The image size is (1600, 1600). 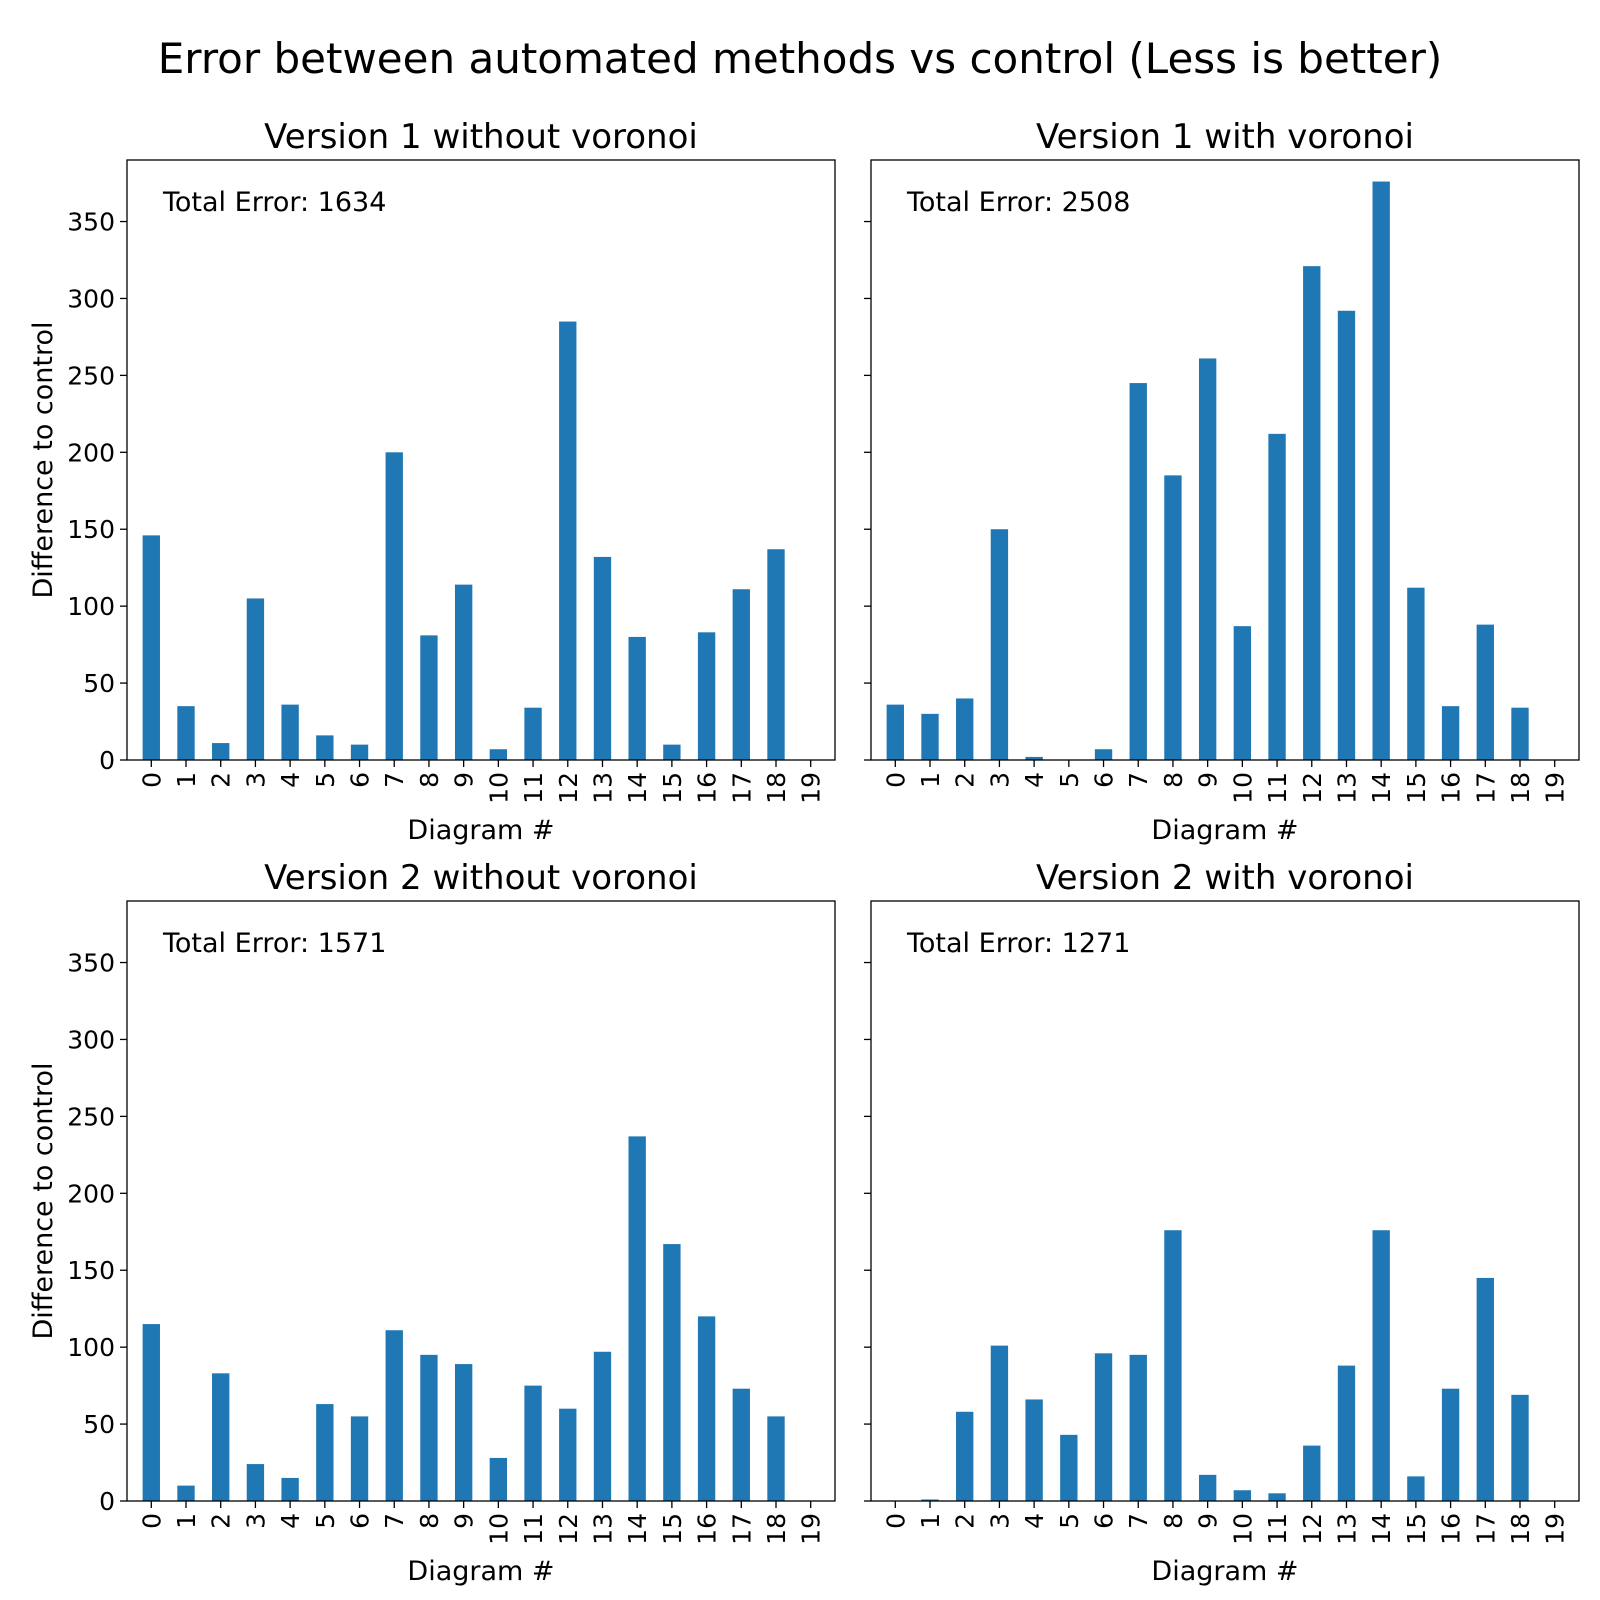 What do you see at coordinates (91, 1270) in the screenshot?
I see `y-tick-label: 150` at bounding box center [91, 1270].